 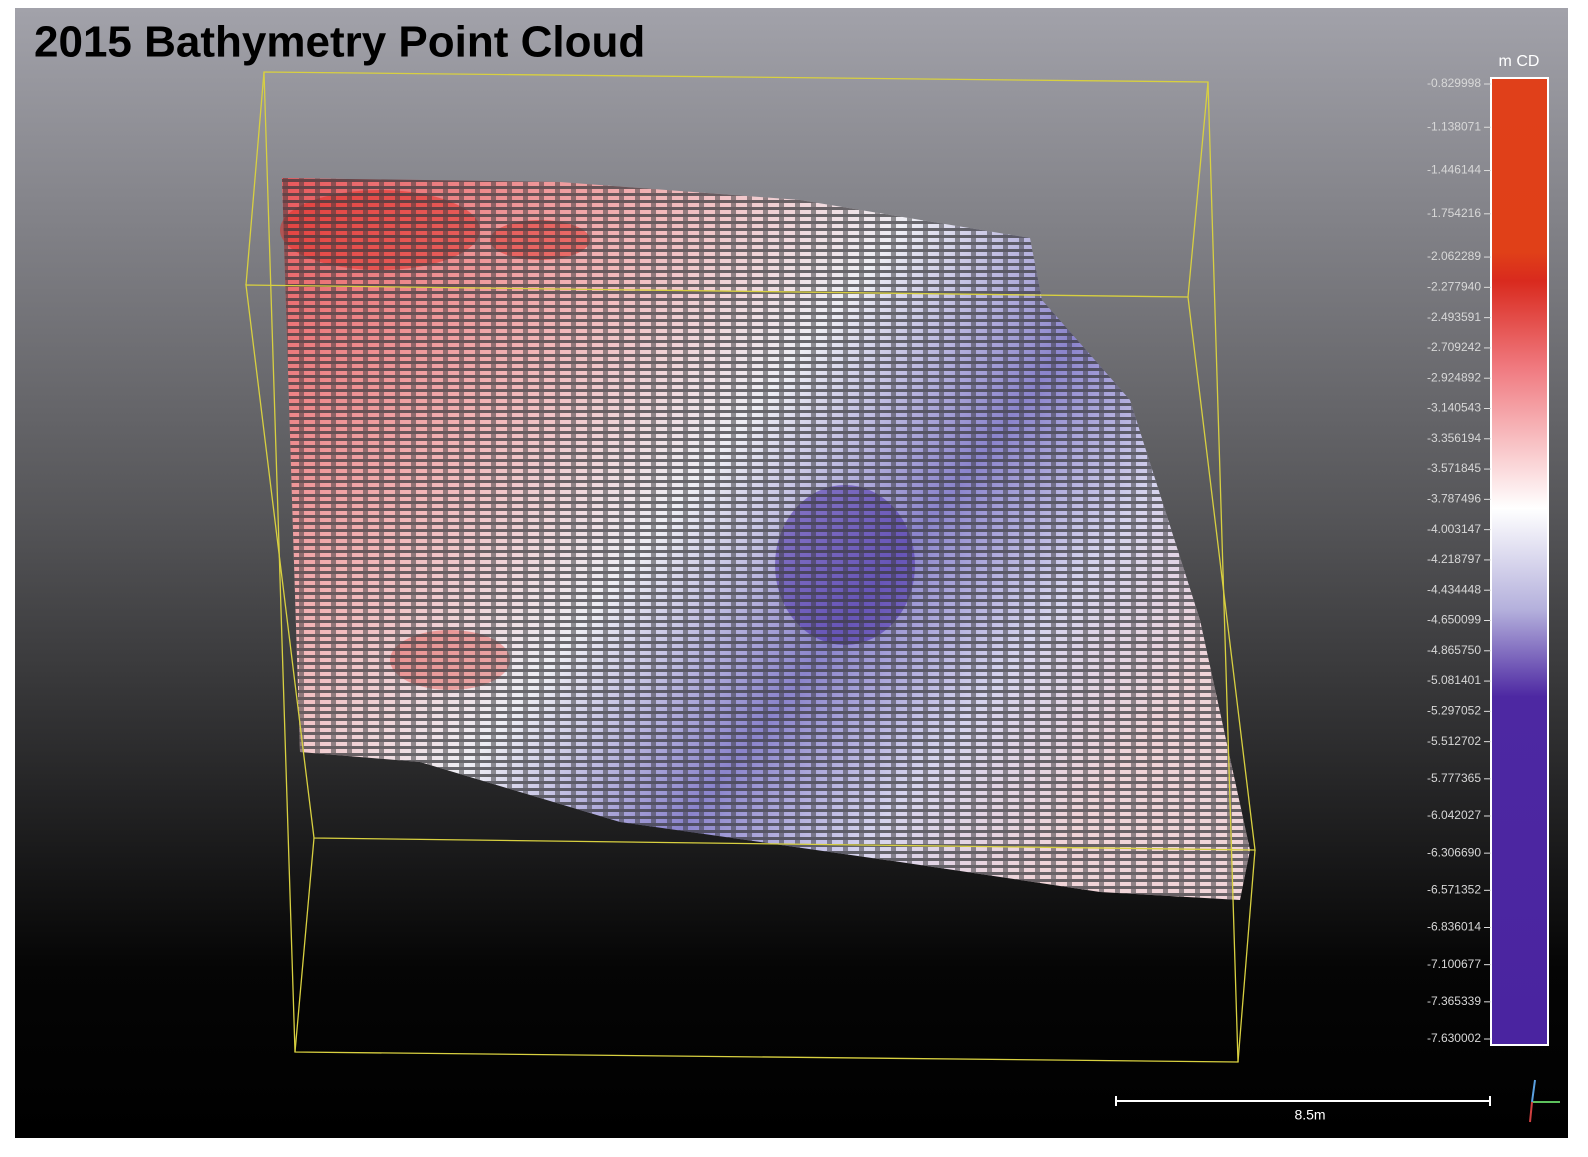 What do you see at coordinates (1454, 964) in the screenshot?
I see `tick-label: -7.100677` at bounding box center [1454, 964].